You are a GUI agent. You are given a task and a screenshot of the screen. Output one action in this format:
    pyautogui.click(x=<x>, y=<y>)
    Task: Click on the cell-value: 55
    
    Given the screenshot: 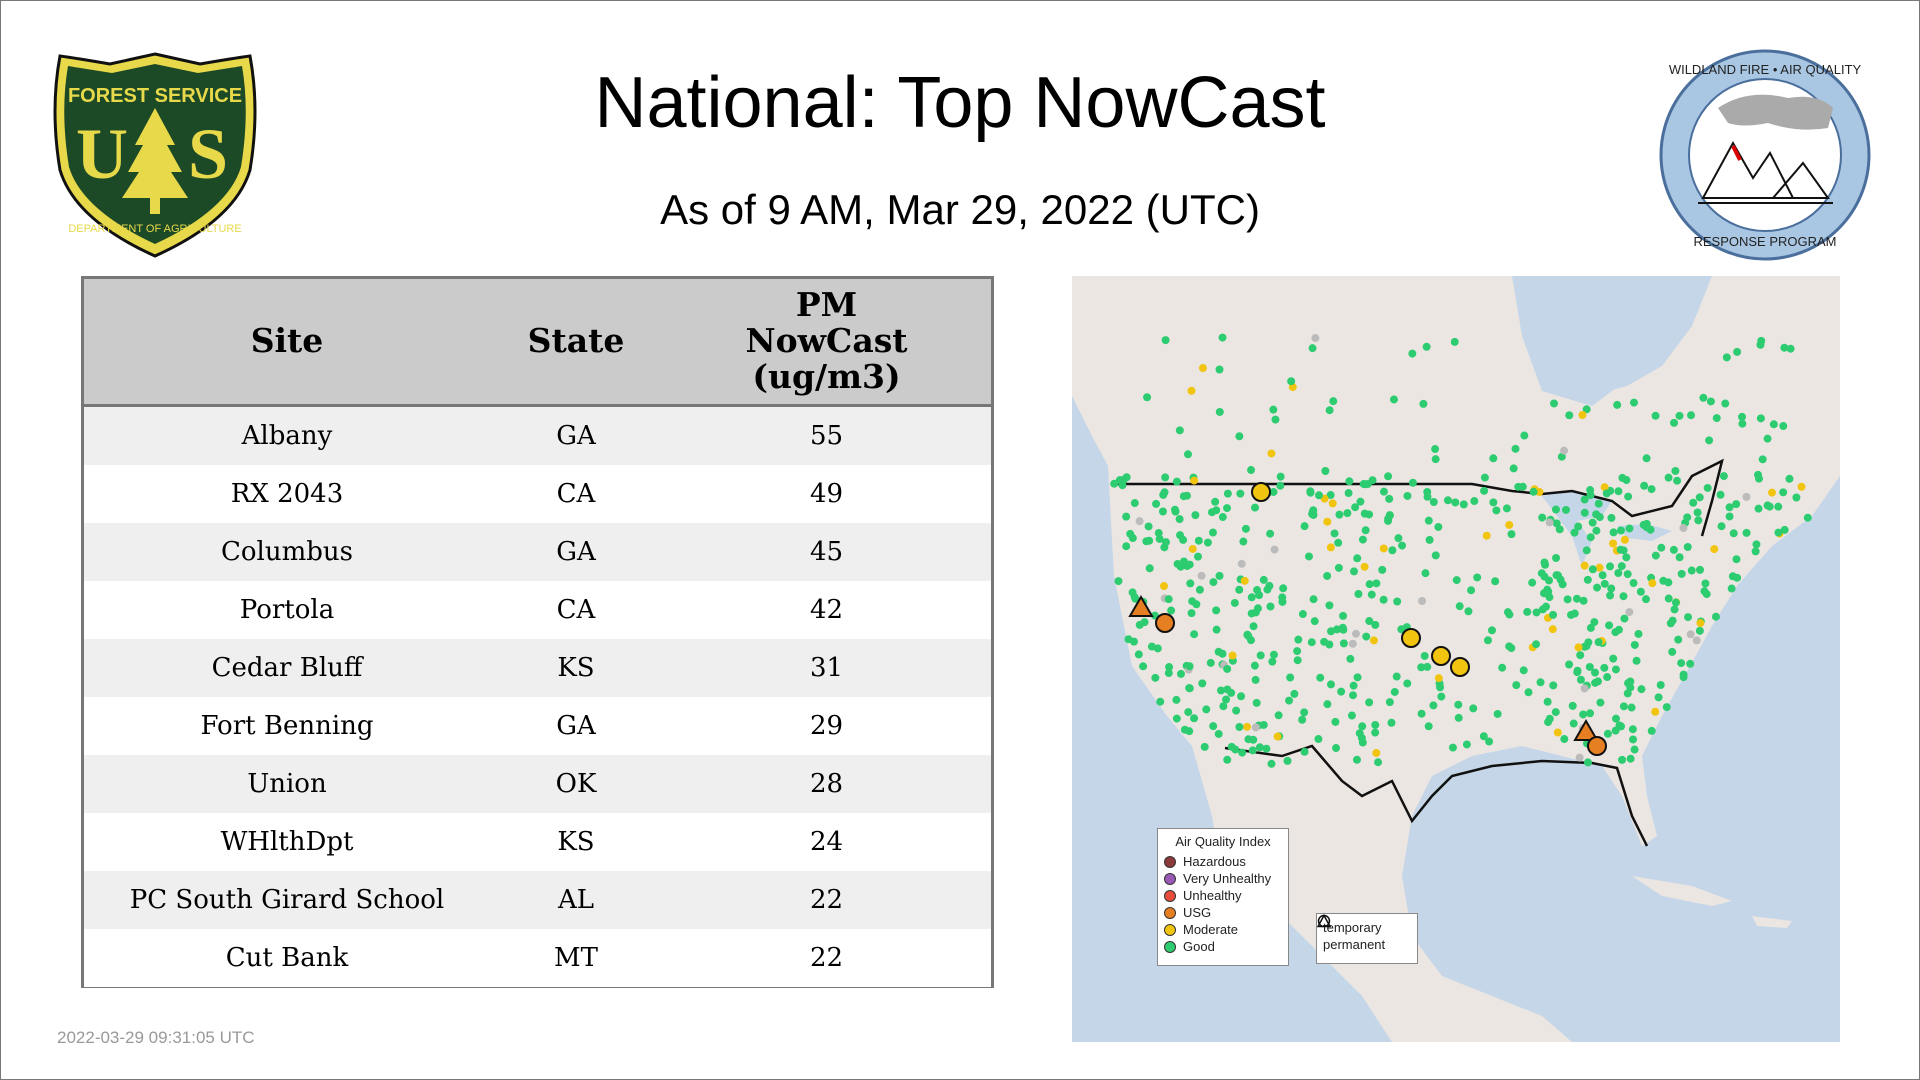 What is the action you would take?
    pyautogui.click(x=826, y=435)
    